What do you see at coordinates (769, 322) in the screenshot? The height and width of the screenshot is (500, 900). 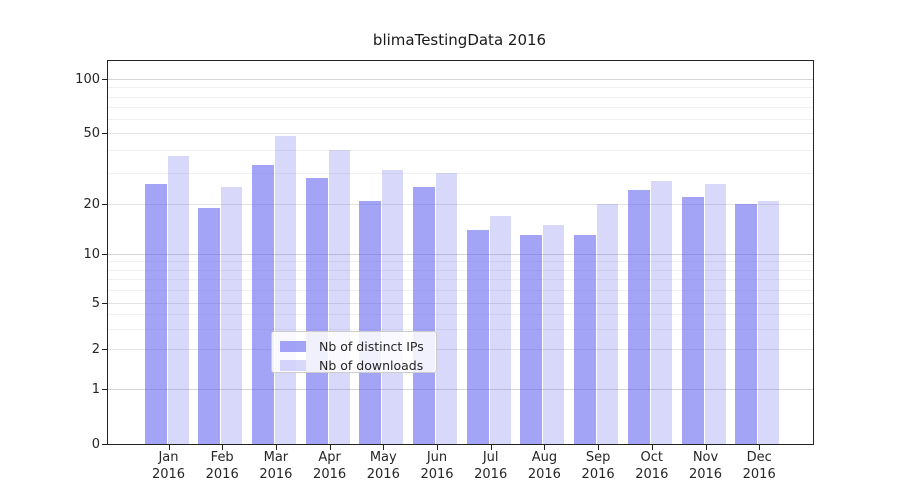 I see `bar-downloads-dec` at bounding box center [769, 322].